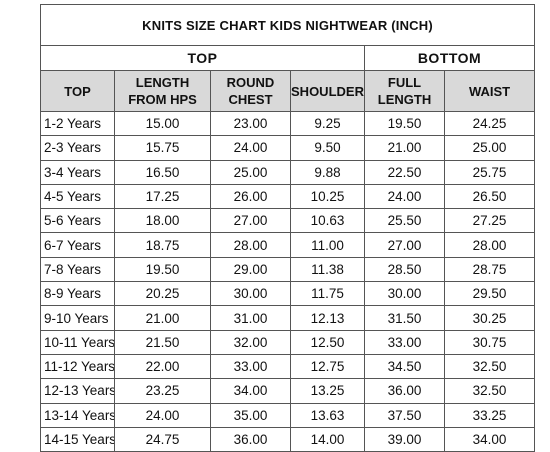 This screenshot has width=550, height=452. What do you see at coordinates (162, 91) in the screenshot?
I see `column-header-length-from-hps: LENGTH FROM HPS` at bounding box center [162, 91].